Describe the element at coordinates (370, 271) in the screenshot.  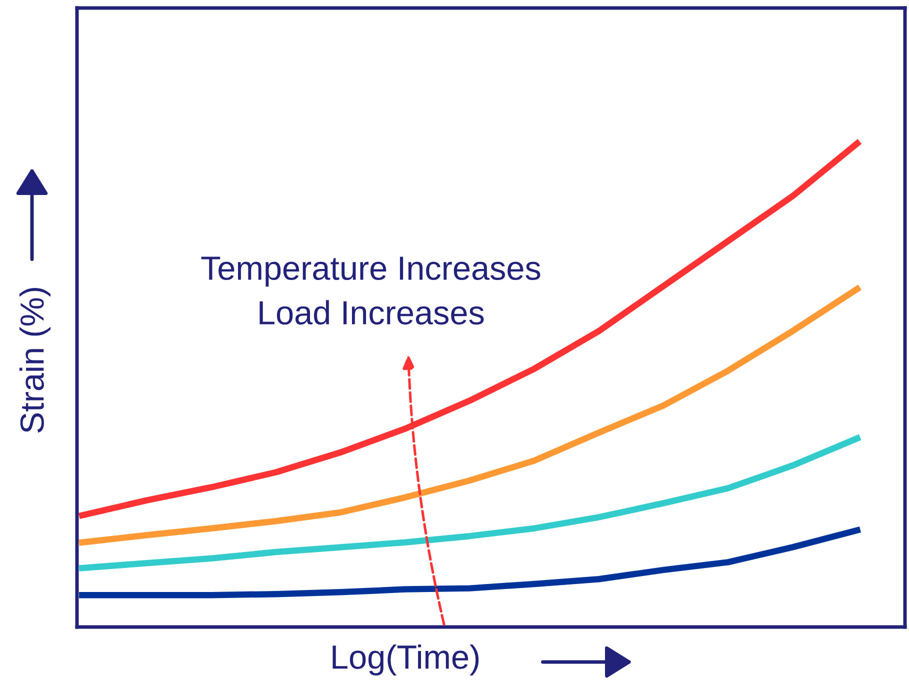
I see `annotation: Temperature Increases` at that location.